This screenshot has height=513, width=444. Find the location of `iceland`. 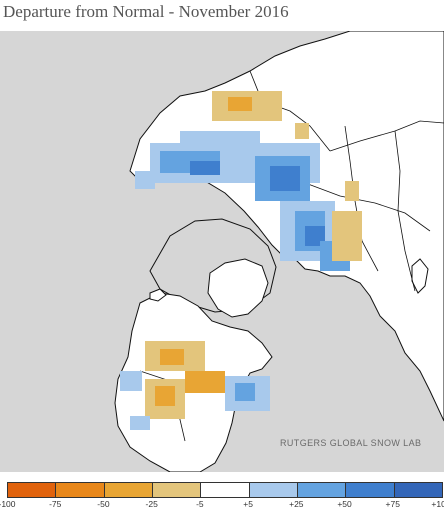

iceland is located at coordinates (158, 295).